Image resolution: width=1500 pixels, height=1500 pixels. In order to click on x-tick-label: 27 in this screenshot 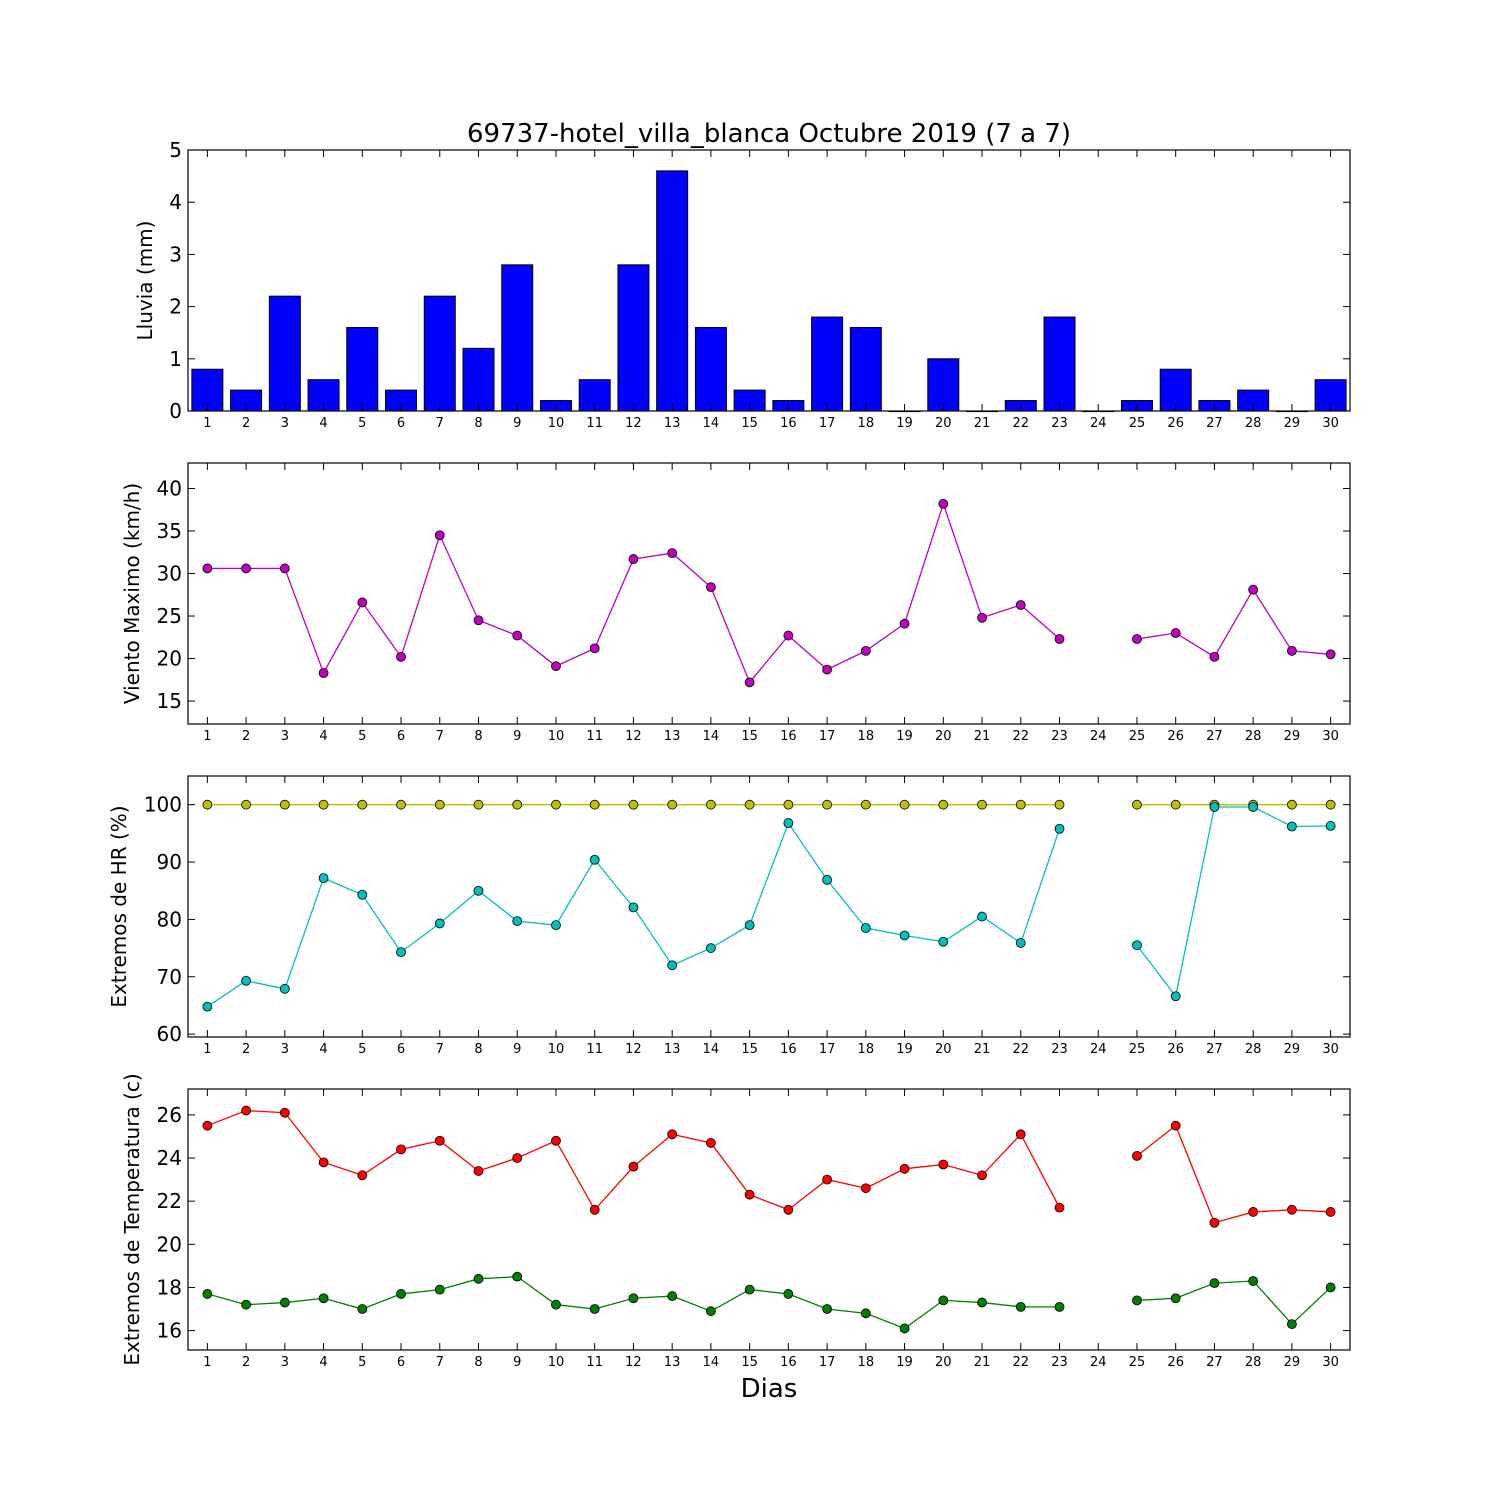, I will do `click(1214, 736)`.